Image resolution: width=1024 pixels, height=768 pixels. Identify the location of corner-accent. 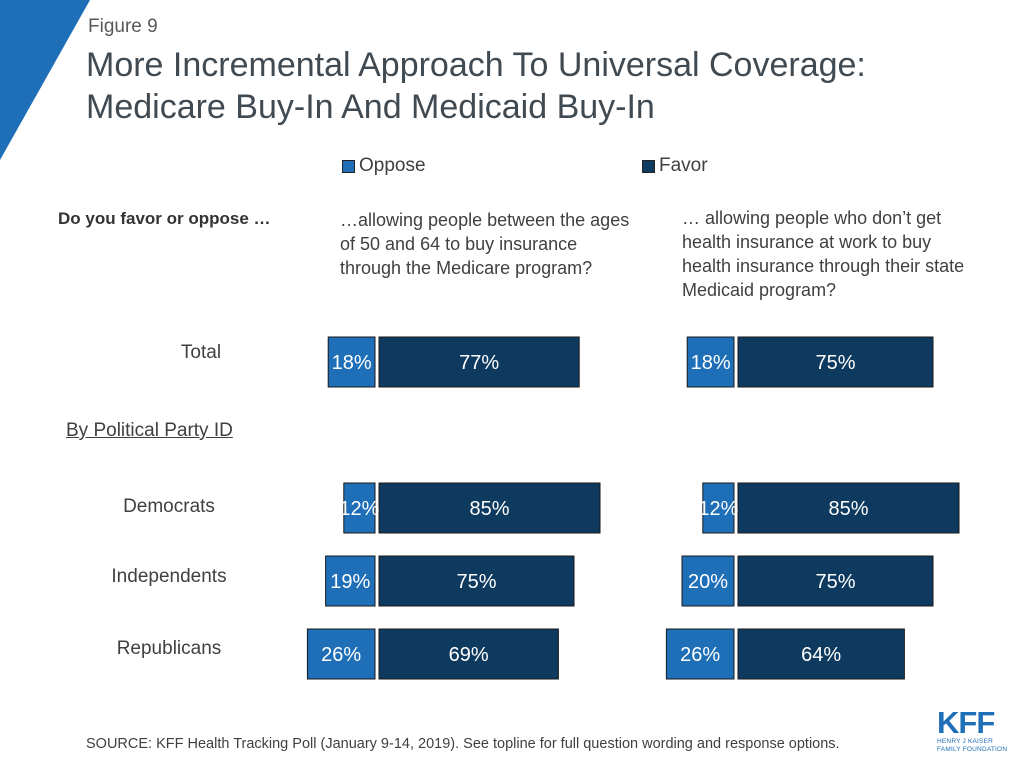
(45, 80).